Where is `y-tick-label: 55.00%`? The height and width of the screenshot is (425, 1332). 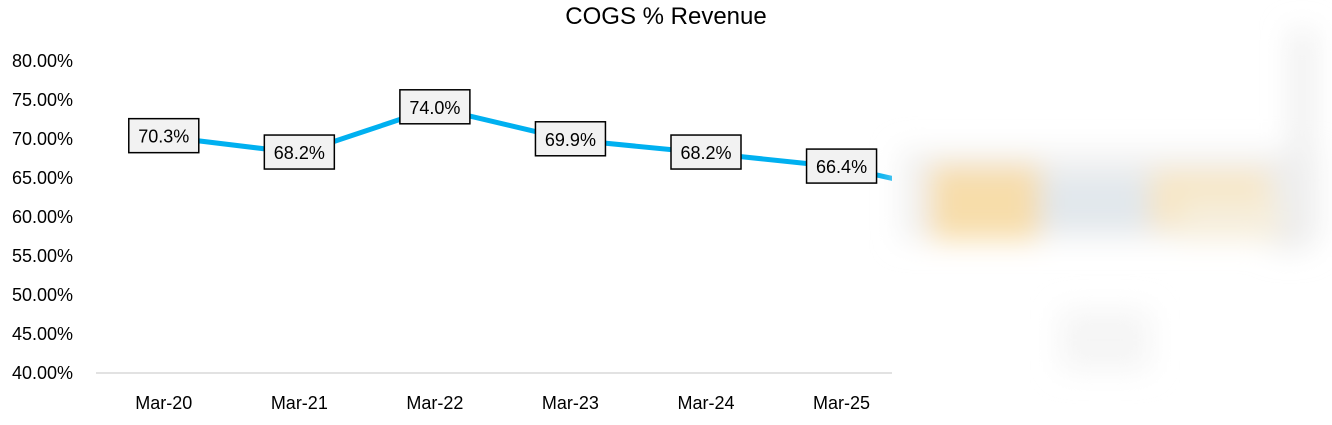
y-tick-label: 55.00% is located at coordinates (42, 256).